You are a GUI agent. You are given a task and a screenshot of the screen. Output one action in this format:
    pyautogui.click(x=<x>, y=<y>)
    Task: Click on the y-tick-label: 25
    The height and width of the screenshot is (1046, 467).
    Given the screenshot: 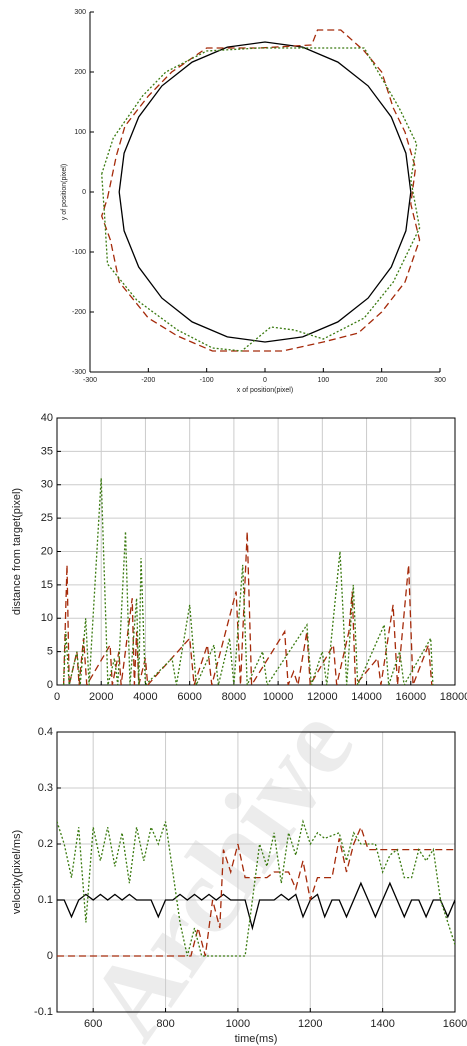 What is the action you would take?
    pyautogui.click(x=47, y=518)
    